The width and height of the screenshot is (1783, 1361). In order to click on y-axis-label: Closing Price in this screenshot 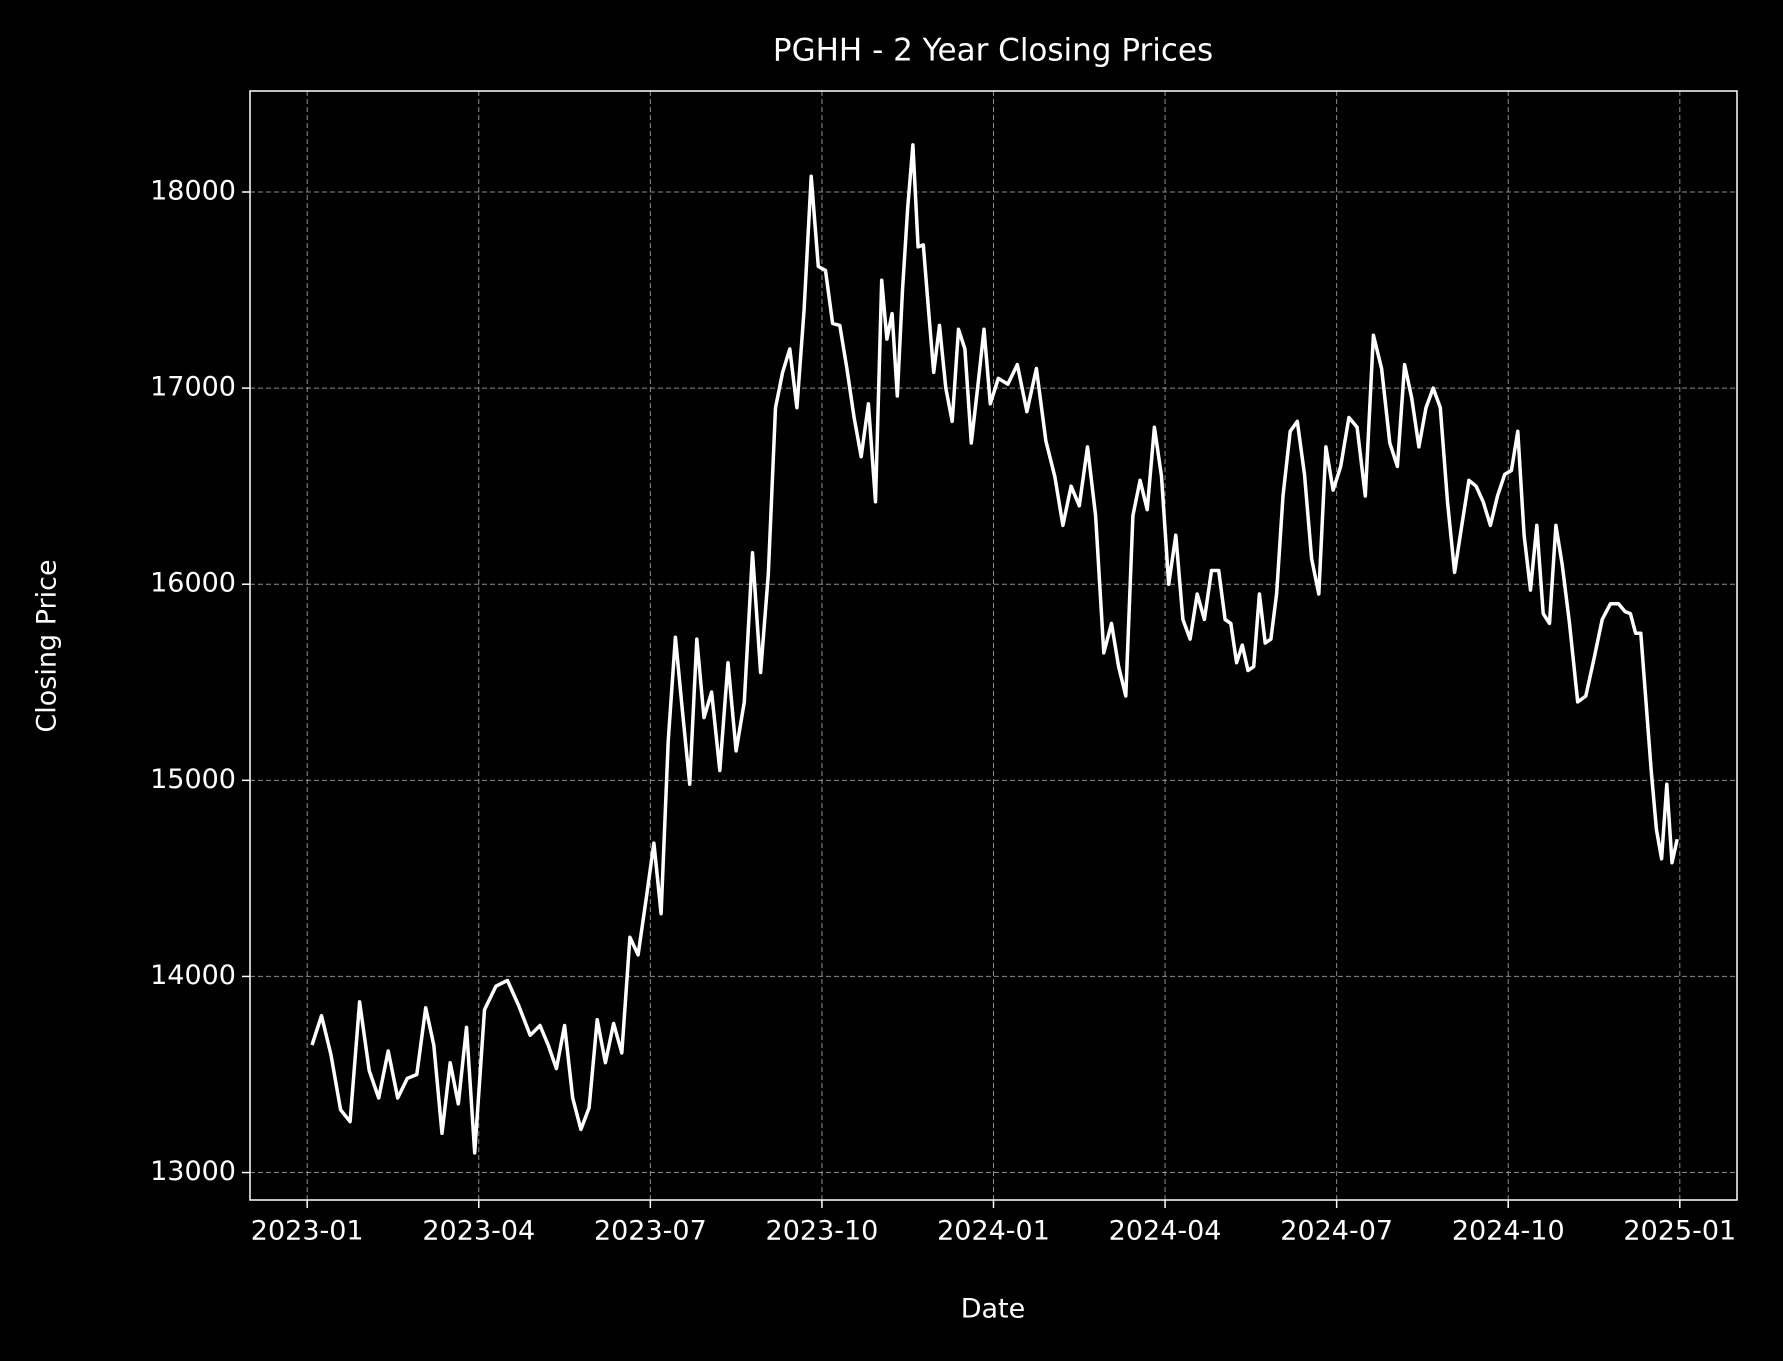, I will do `click(47, 645)`.